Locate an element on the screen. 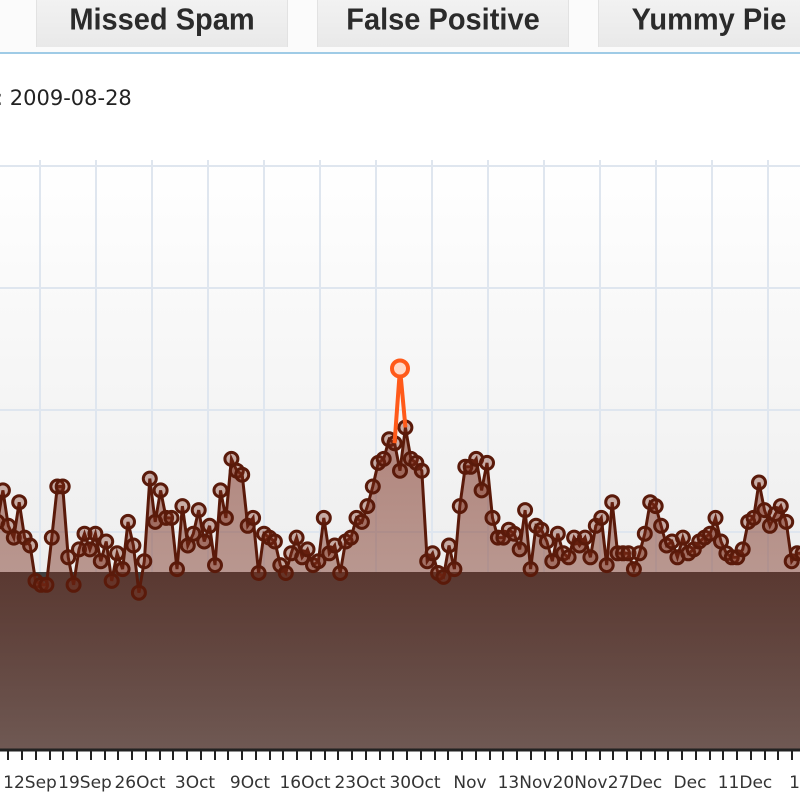  tab-false-positive: False Positive is located at coordinates (443, 23).